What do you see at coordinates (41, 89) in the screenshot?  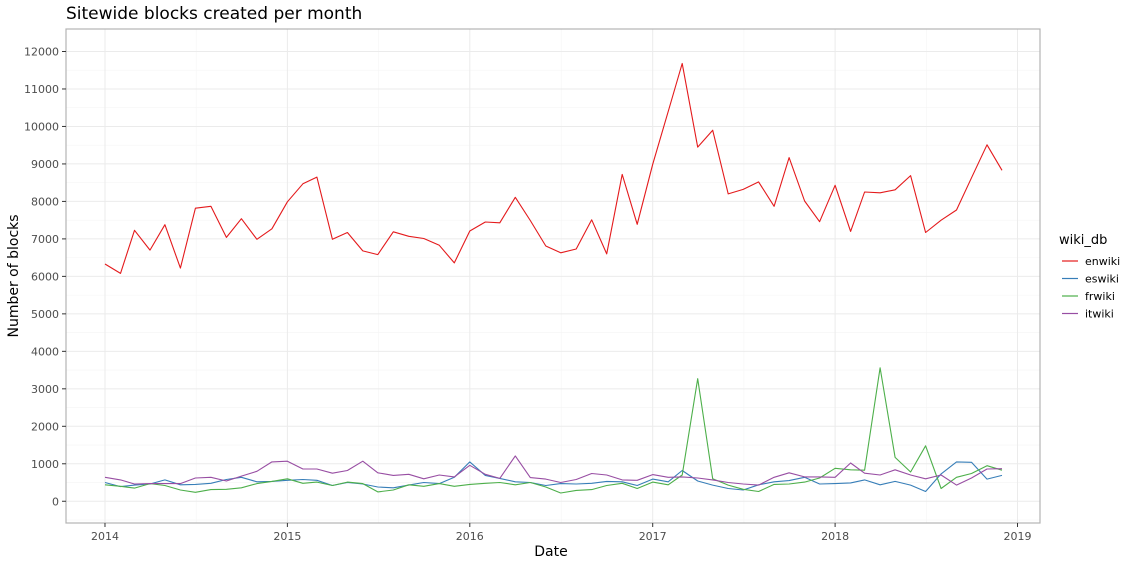 I see `y-tick-label: 11000` at bounding box center [41, 89].